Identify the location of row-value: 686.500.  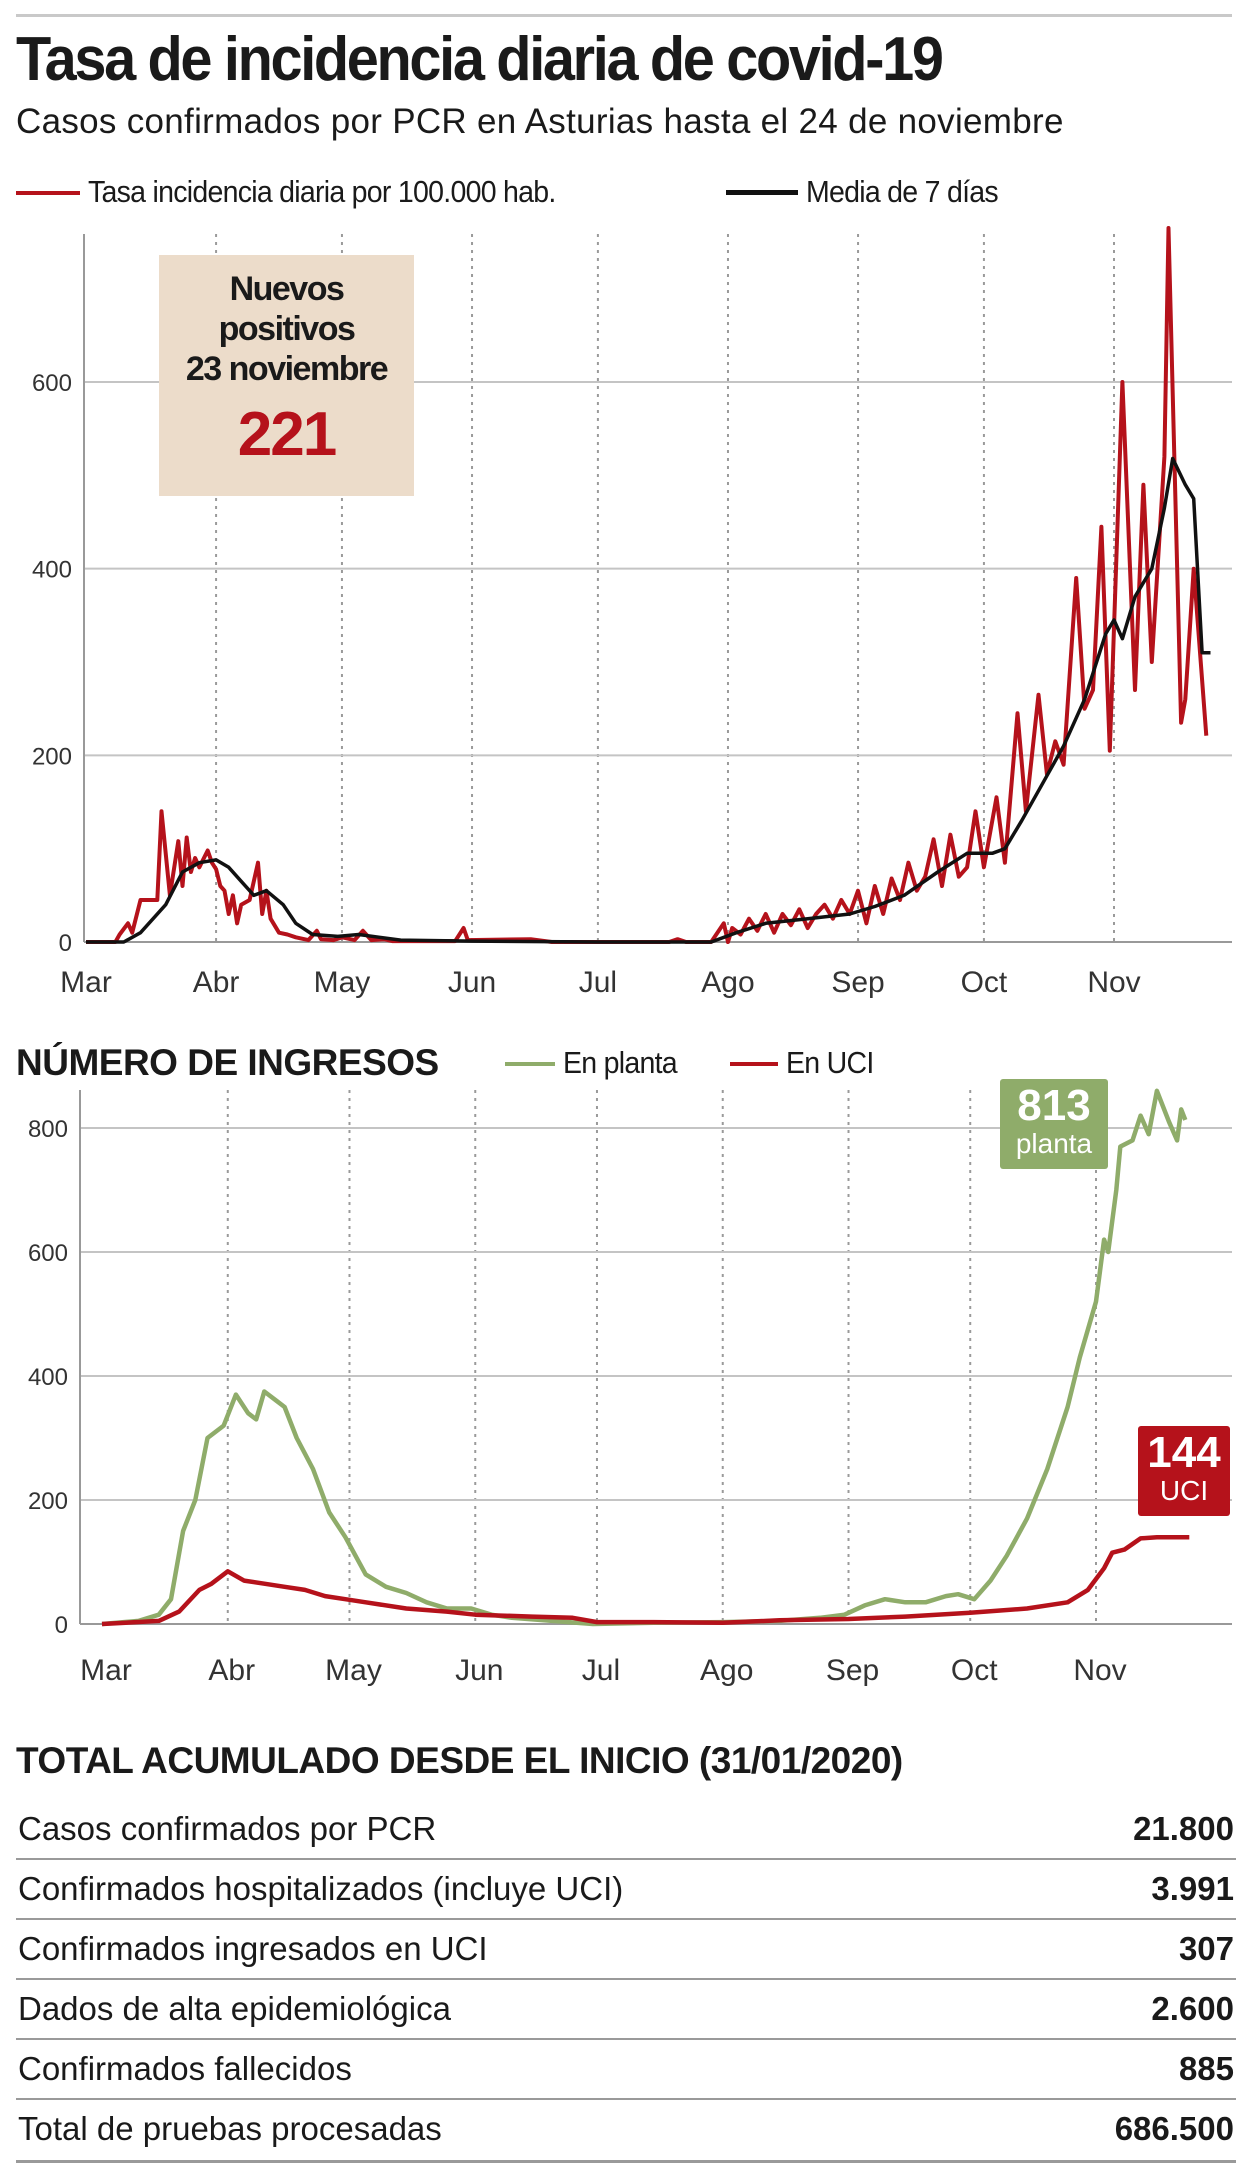
(1174, 2128).